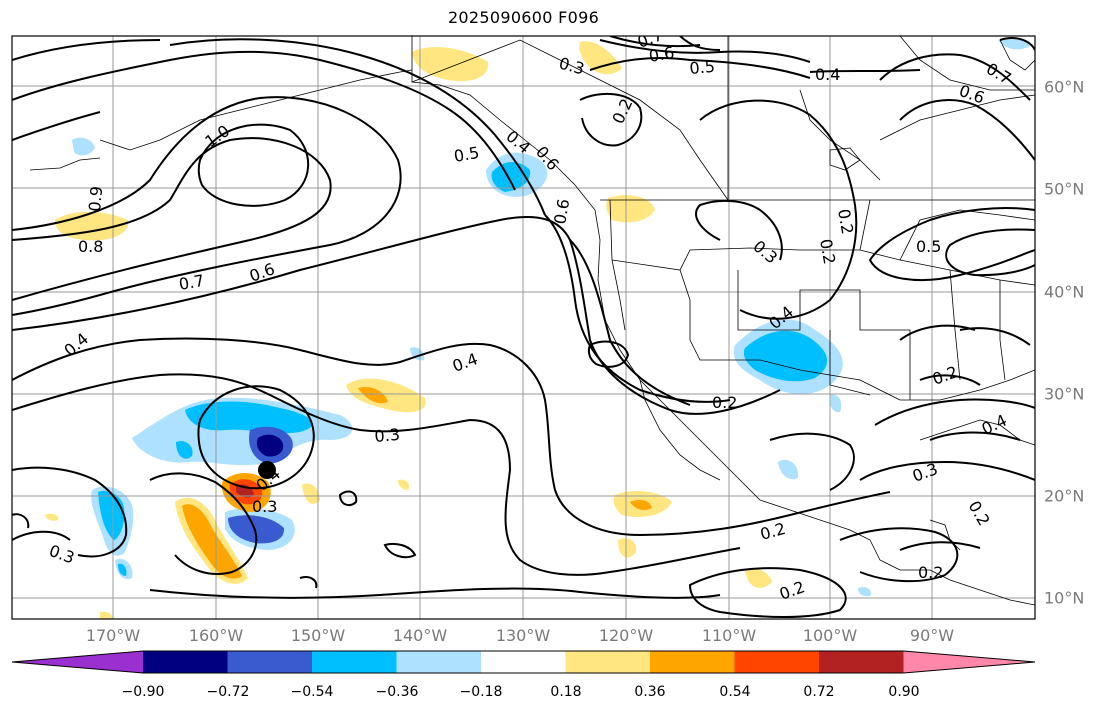  I want to click on lat-label: 30°N, so click(1064, 394).